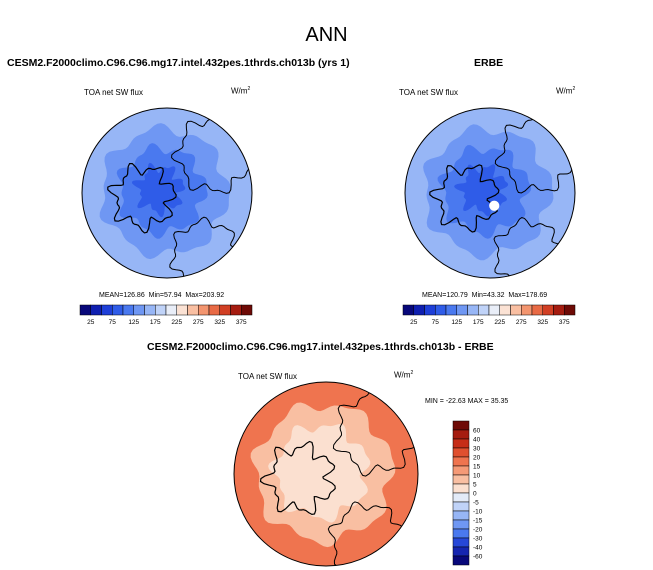 Image resolution: width=653 pixels, height=570 pixels. Describe the element at coordinates (162, 295) in the screenshot. I see `model-stats: MEAN=126.86 Min=57.94 Max=203.92` at that location.